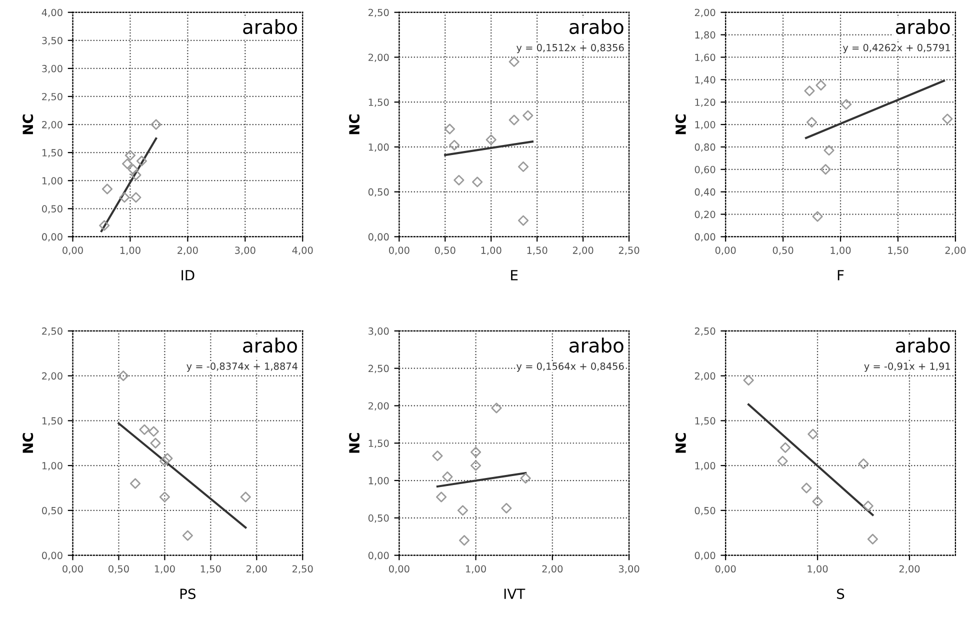  What do you see at coordinates (302, 250) in the screenshot?
I see `x-tick-label: 4,00` at bounding box center [302, 250].